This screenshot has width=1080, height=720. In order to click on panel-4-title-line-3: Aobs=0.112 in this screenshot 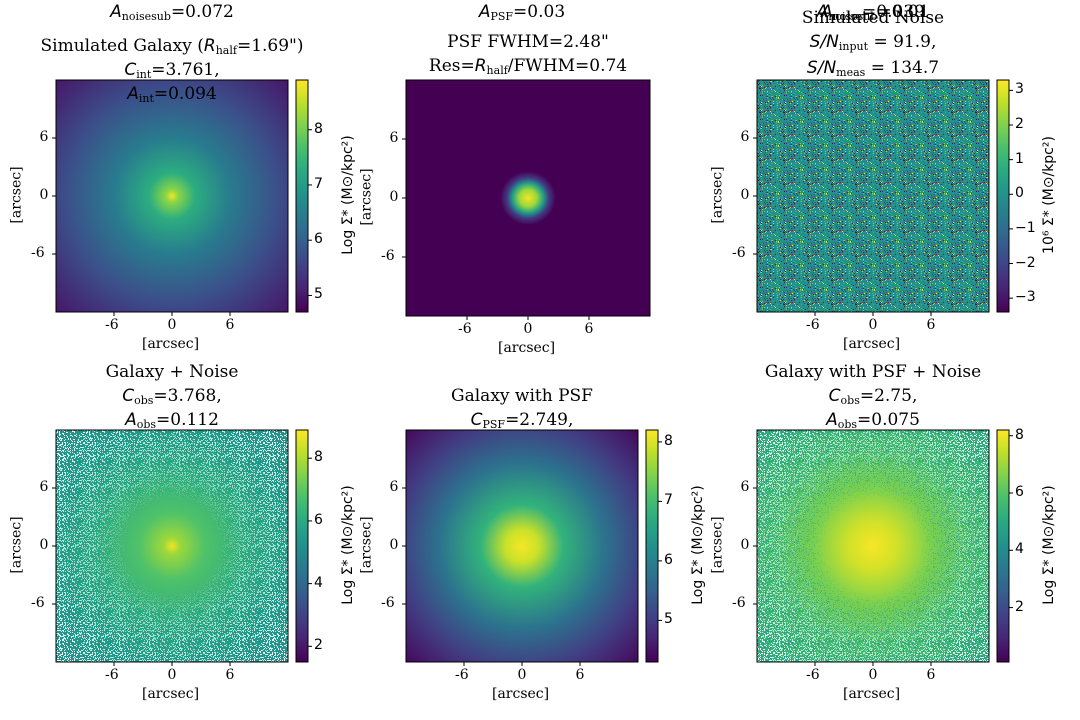, I will do `click(172, 420)`.